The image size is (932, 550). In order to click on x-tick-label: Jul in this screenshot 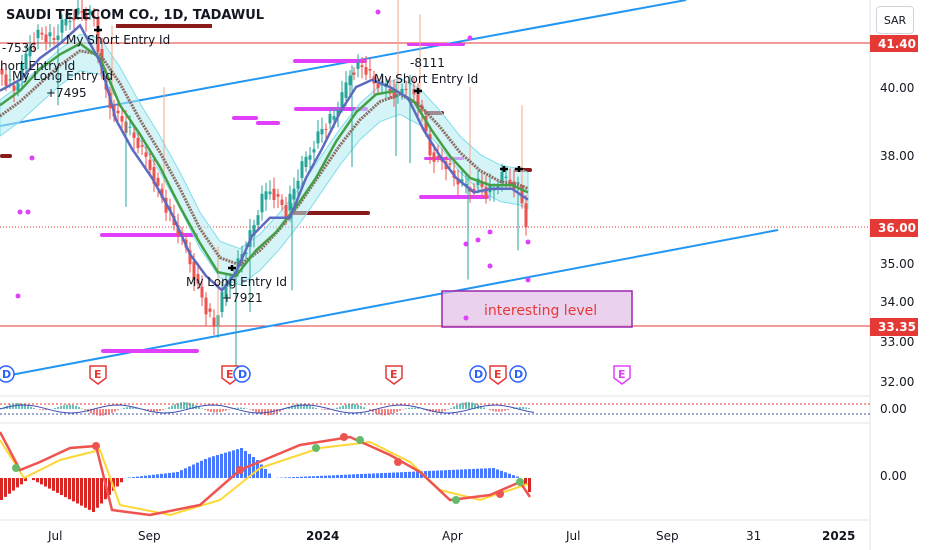, I will do `click(572, 536)`.